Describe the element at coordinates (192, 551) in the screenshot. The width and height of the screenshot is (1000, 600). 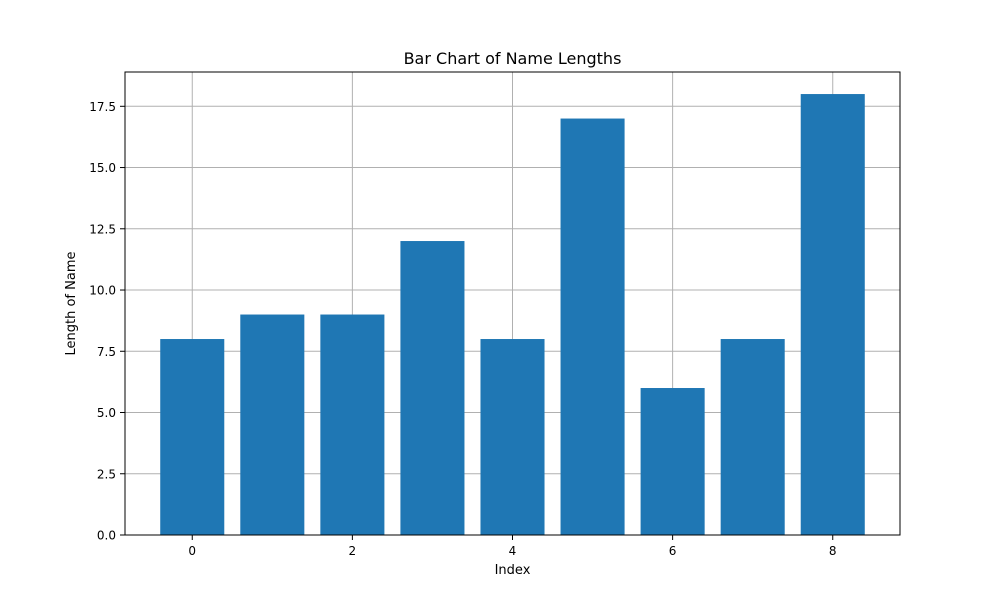
I see `x-tick-label: 0` at that location.